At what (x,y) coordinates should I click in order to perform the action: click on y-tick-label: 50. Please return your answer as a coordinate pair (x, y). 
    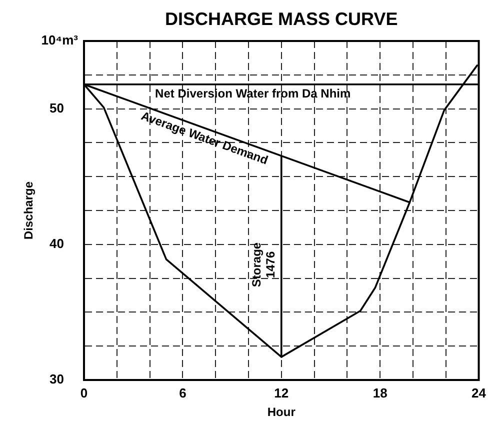
    Looking at the image, I should click on (57, 108).